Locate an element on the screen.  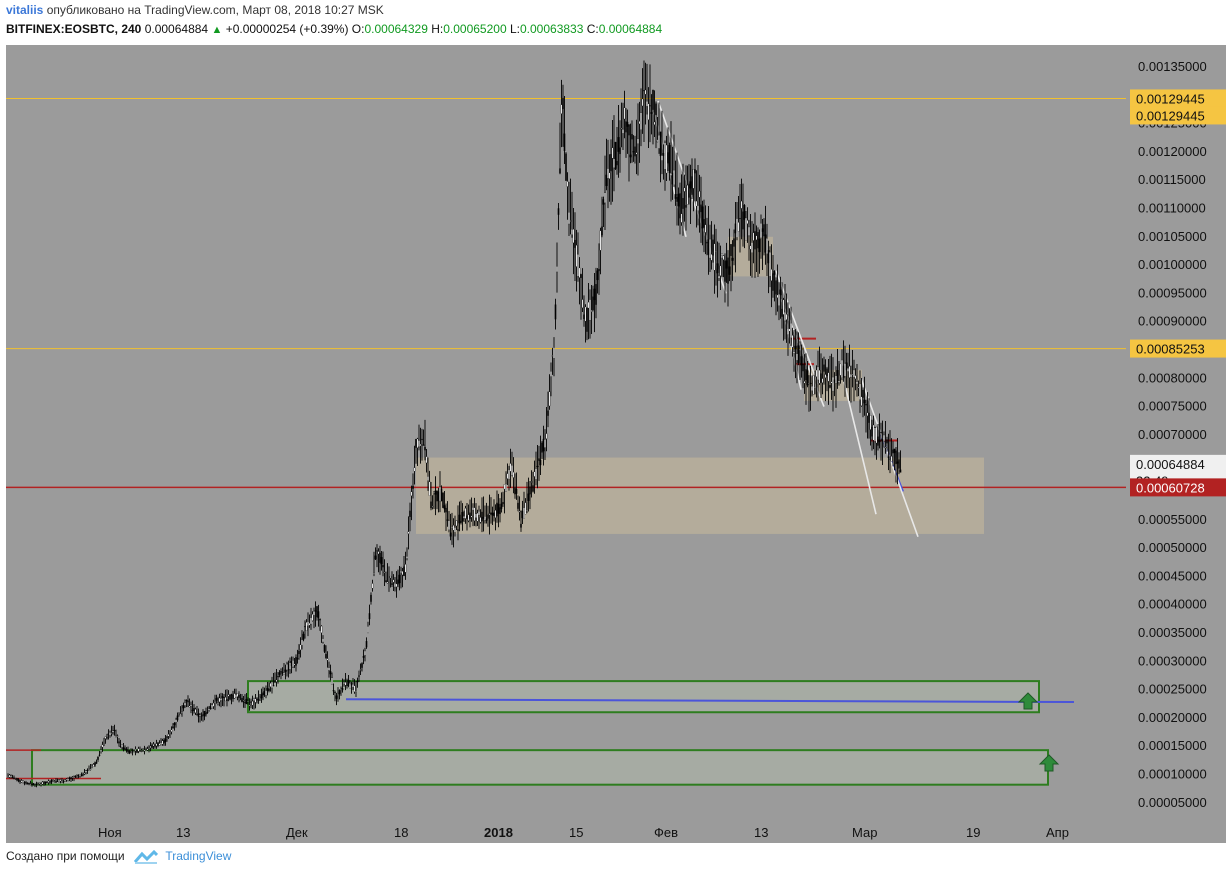
low-label: L: is located at coordinates (514, 29).